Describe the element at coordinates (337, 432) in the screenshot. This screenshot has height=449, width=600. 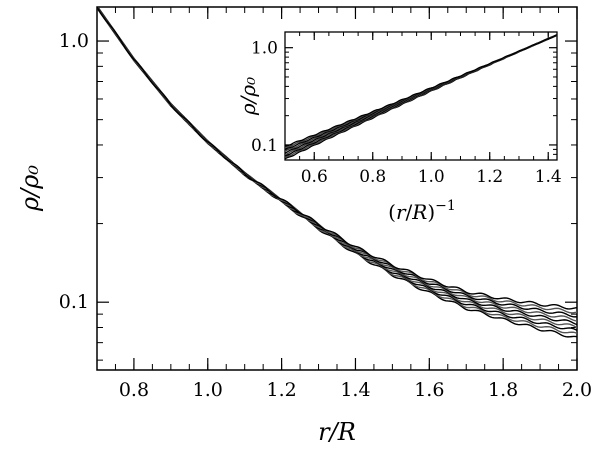
I see `main-x-axis-title: r/R` at that location.